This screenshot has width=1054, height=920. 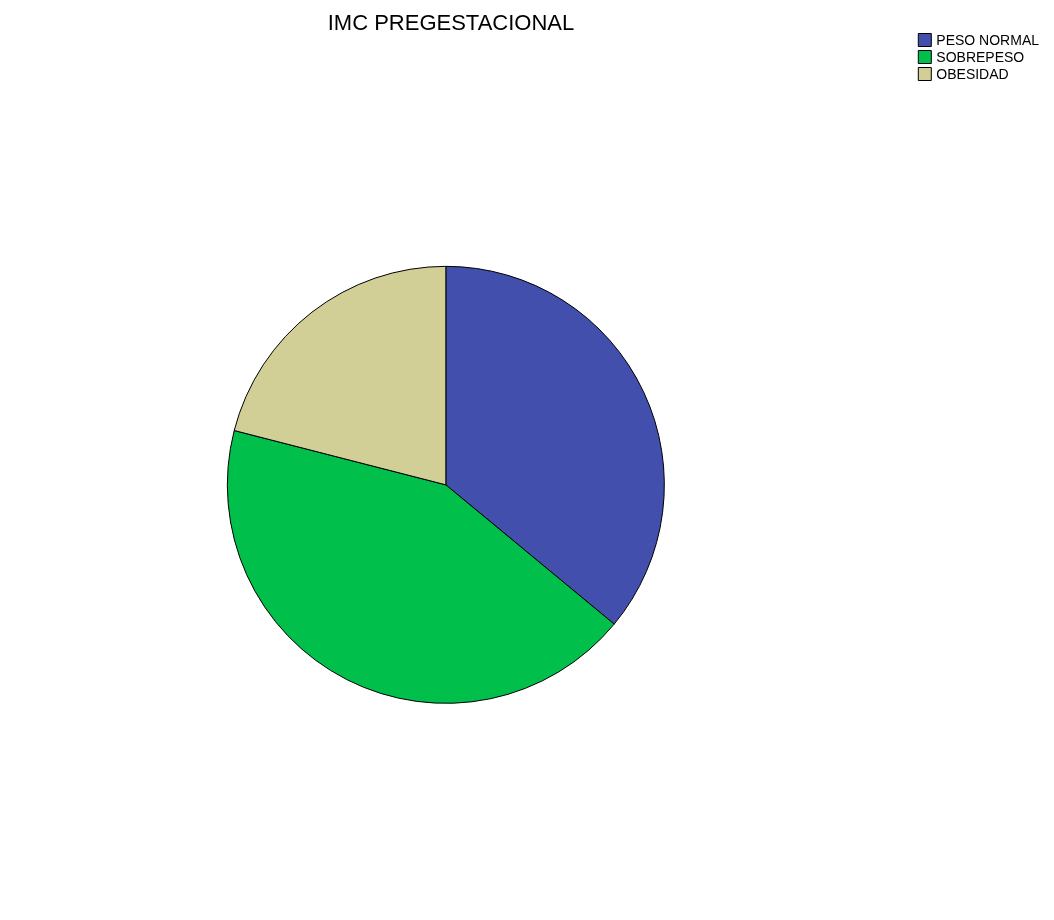 What do you see at coordinates (988, 40) in the screenshot?
I see `legend-label: PESO NORMAL` at bounding box center [988, 40].